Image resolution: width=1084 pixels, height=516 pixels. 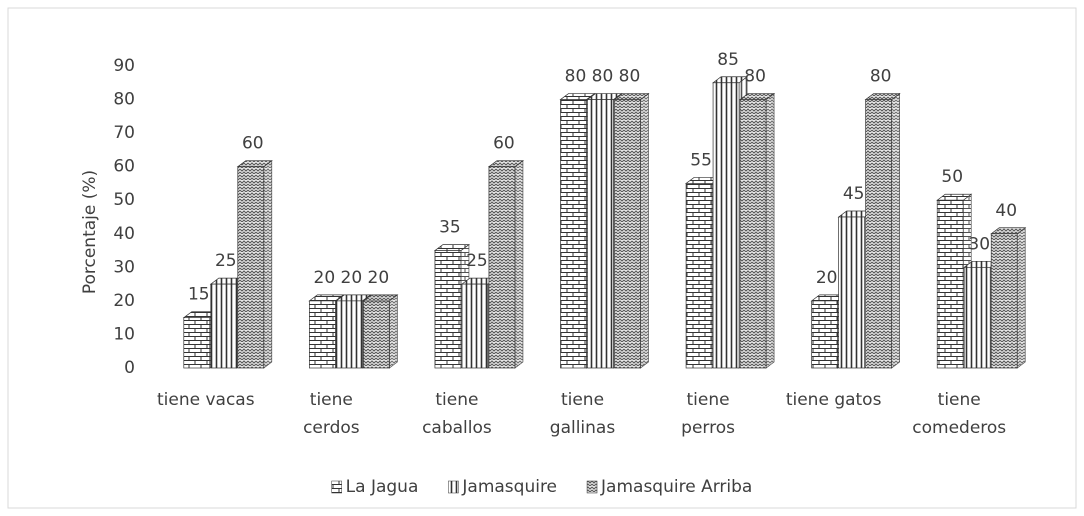 I want to click on legend-label: La Jagua, so click(x=382, y=487).